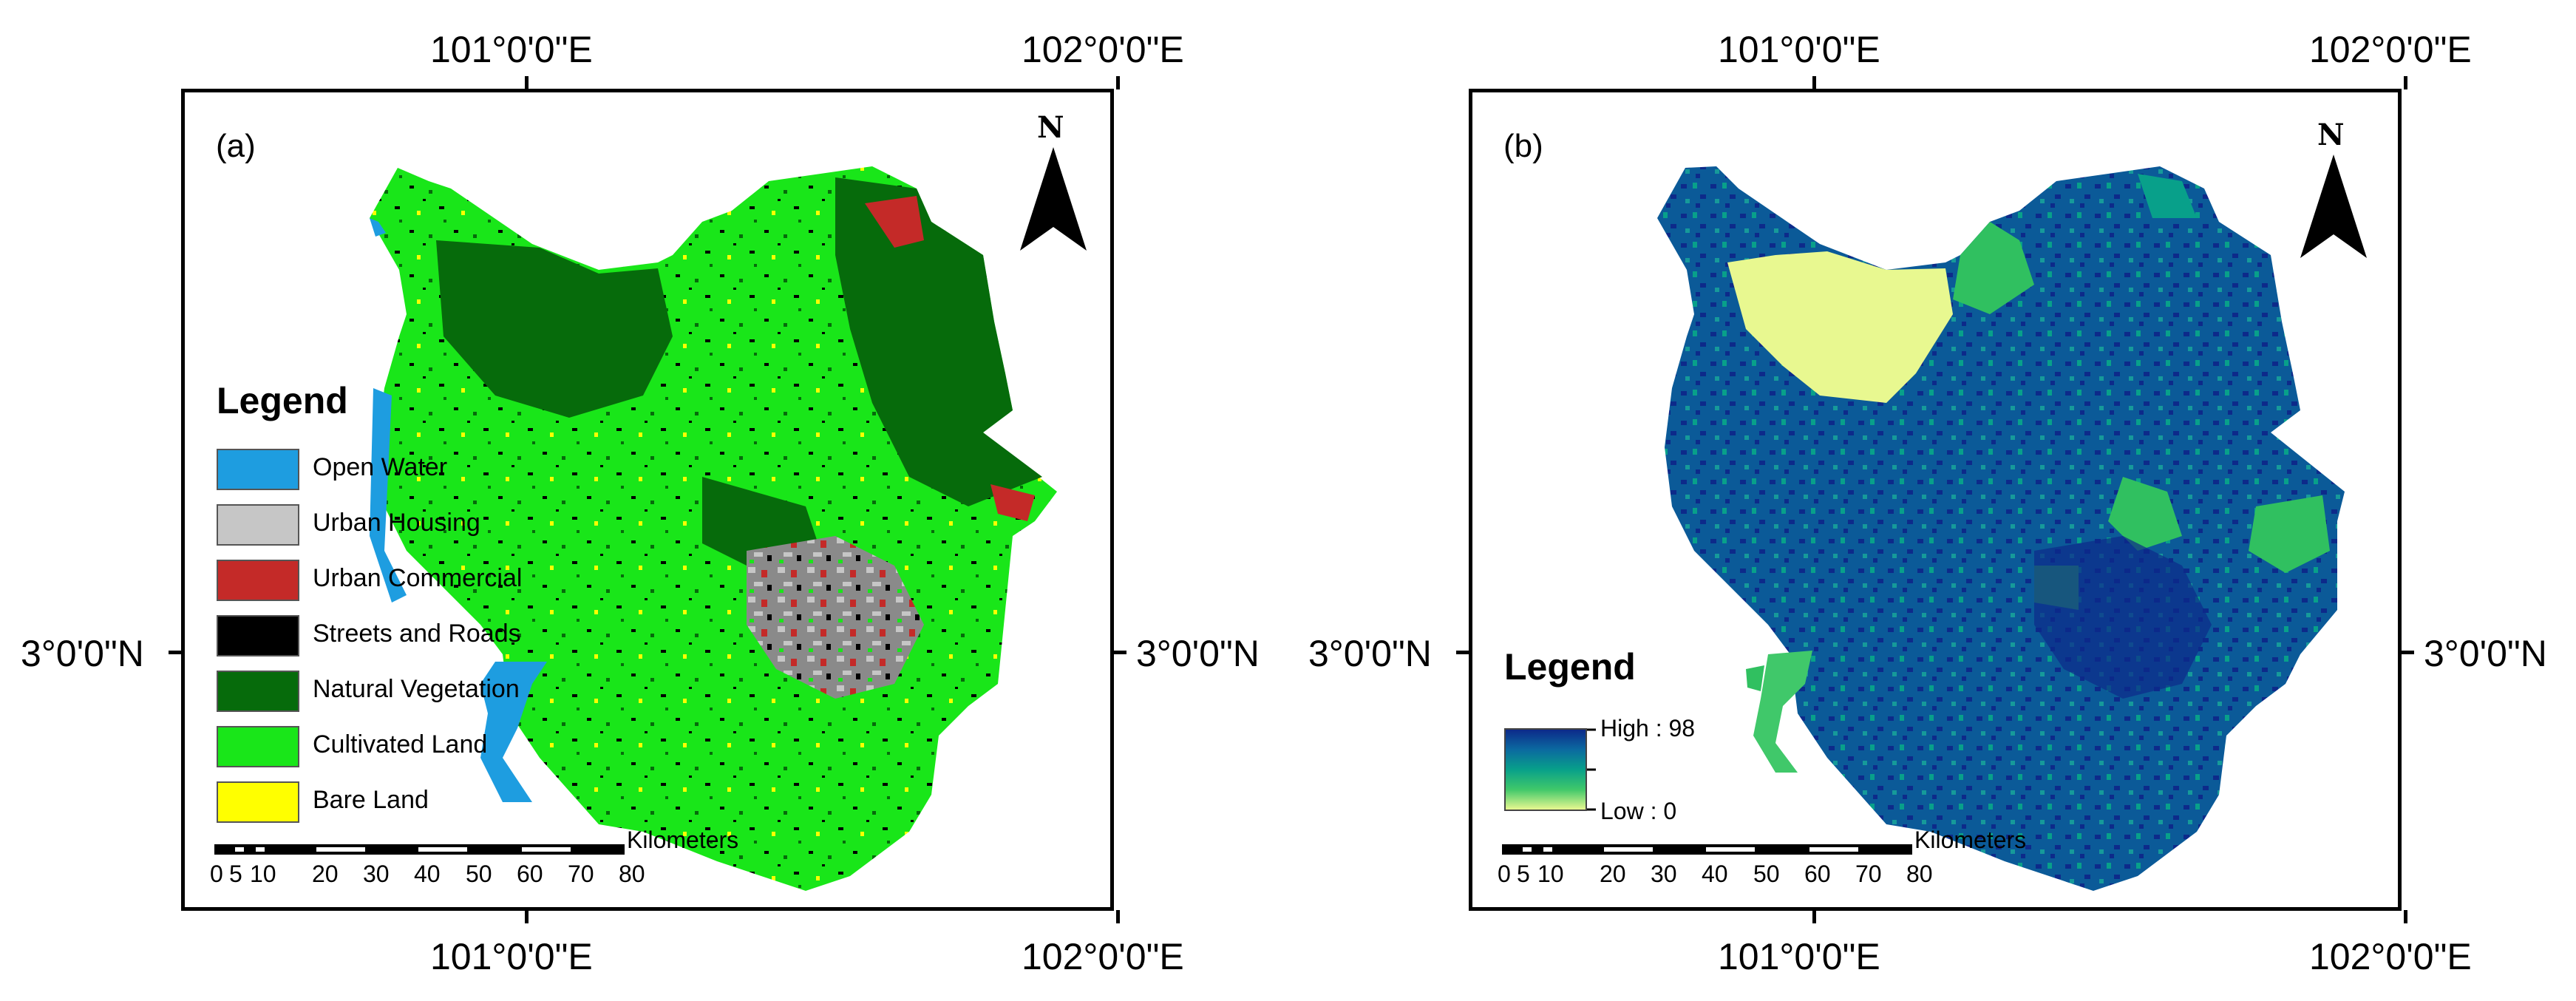  Describe the element at coordinates (1523, 146) in the screenshot. I see `panel-label: (b)` at that location.